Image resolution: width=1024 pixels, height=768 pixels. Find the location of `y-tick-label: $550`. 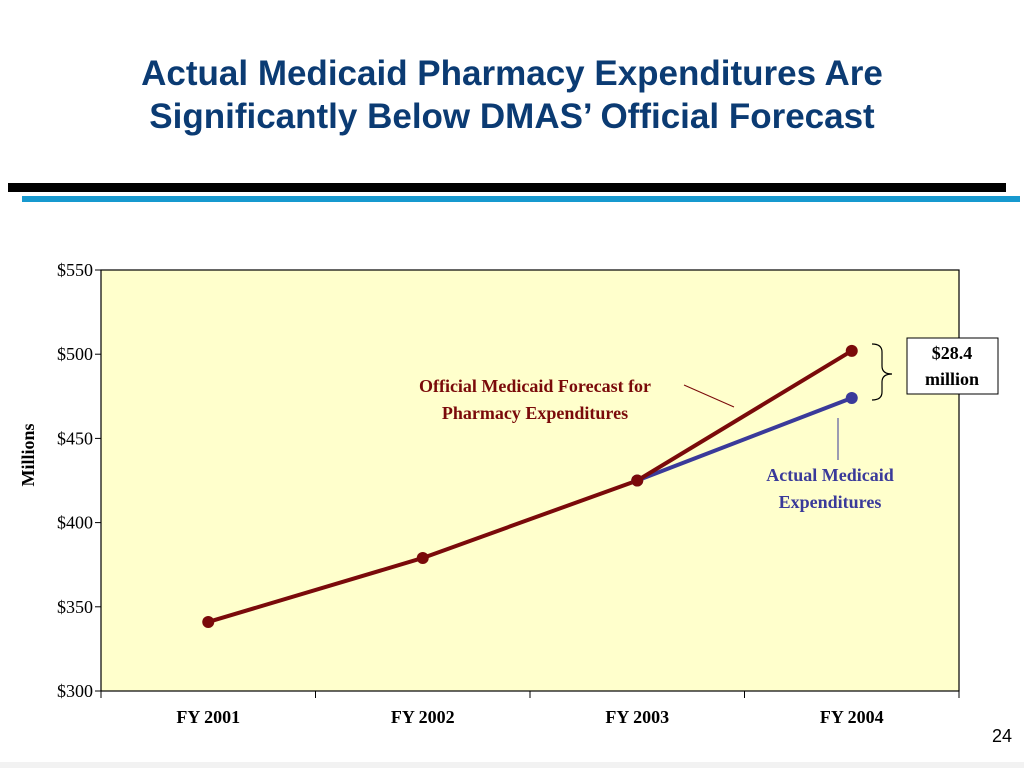

y-tick-label: $550 is located at coordinates (75, 270).